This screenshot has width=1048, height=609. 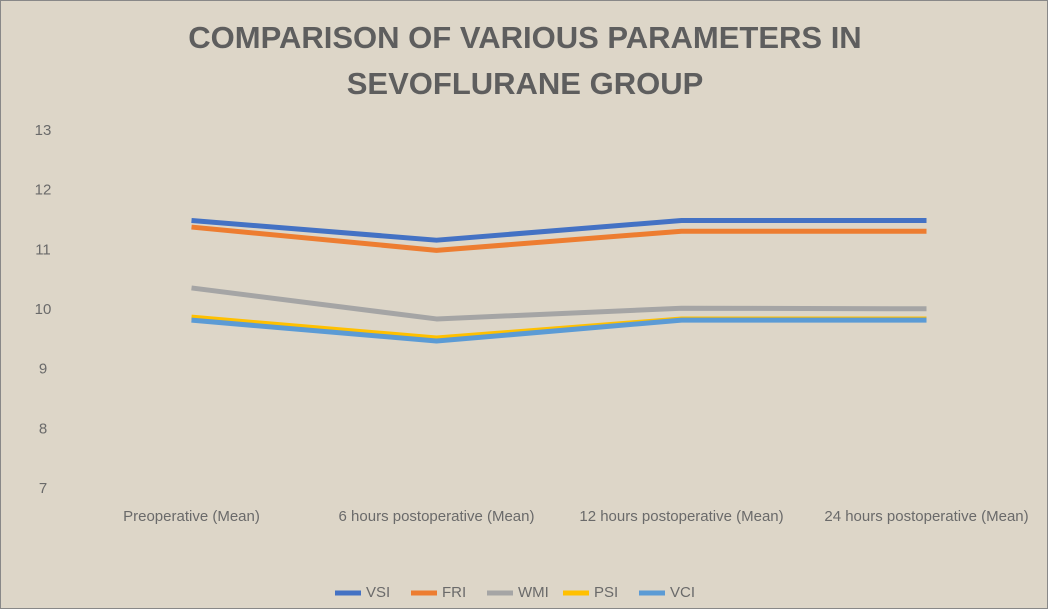 I want to click on legend-label: VSI, so click(x=378, y=592).